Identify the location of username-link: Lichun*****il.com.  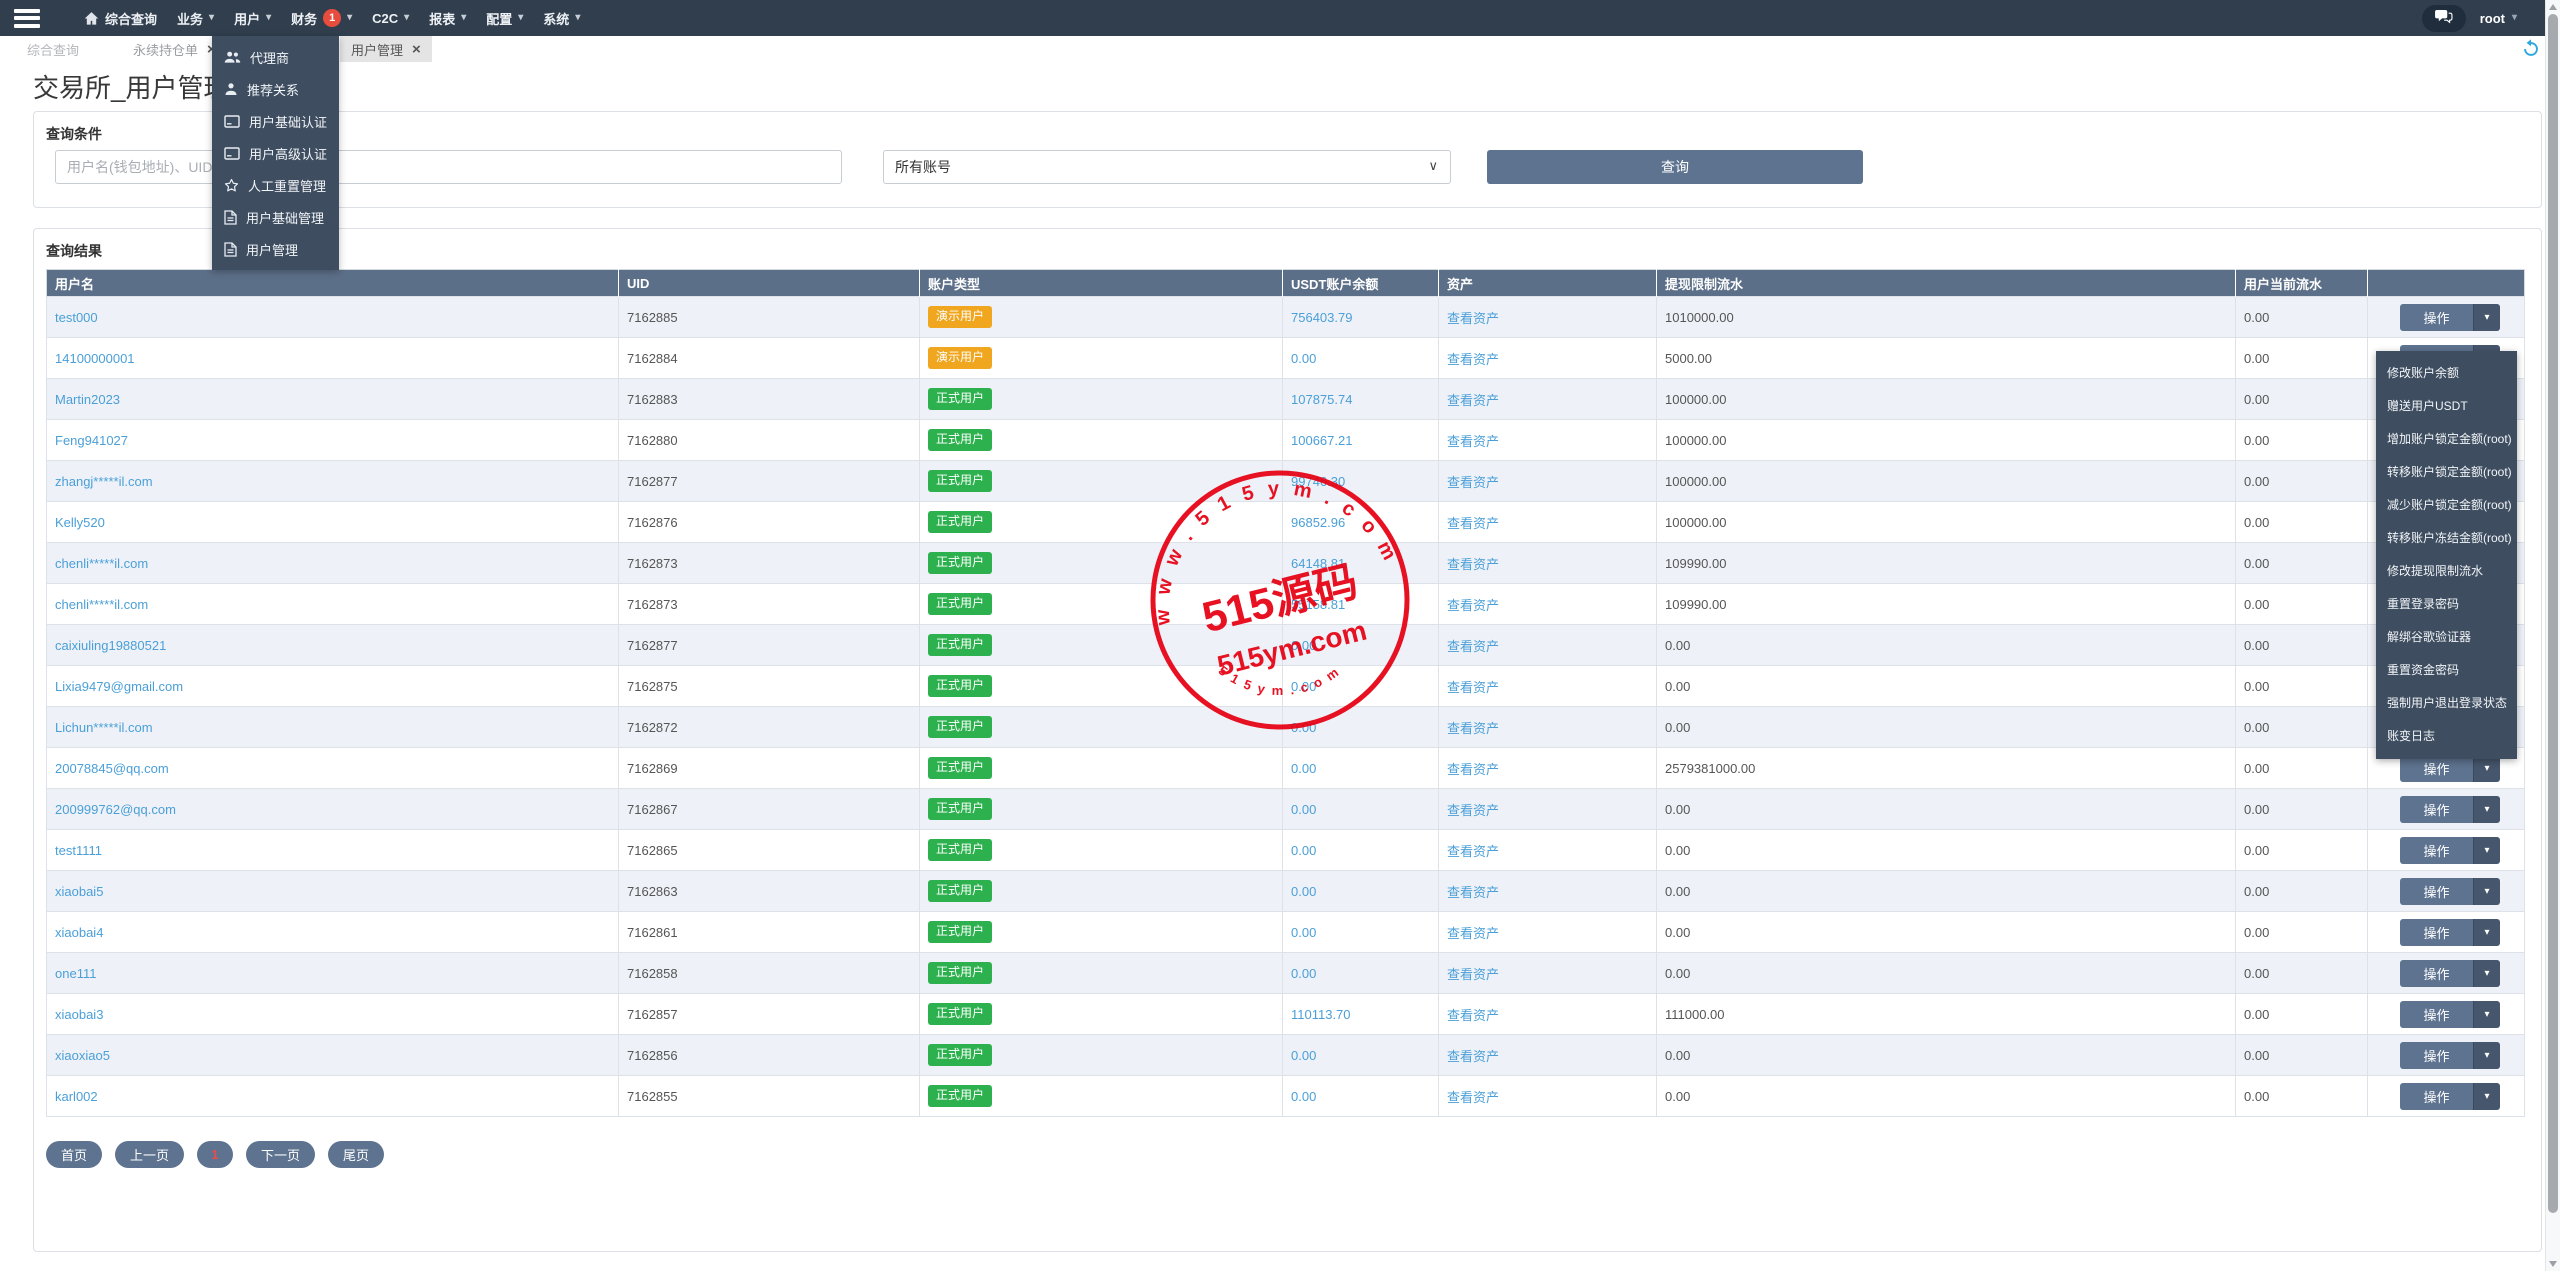
(104, 727).